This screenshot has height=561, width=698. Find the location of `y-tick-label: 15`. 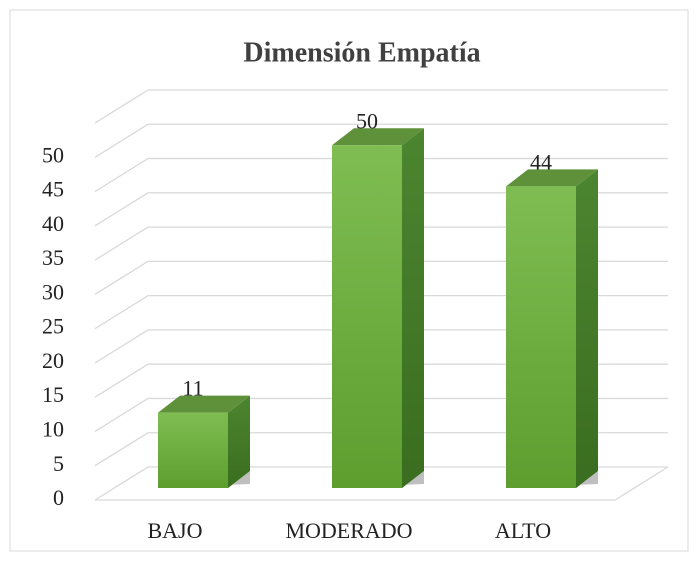

y-tick-label: 15 is located at coordinates (53, 394).